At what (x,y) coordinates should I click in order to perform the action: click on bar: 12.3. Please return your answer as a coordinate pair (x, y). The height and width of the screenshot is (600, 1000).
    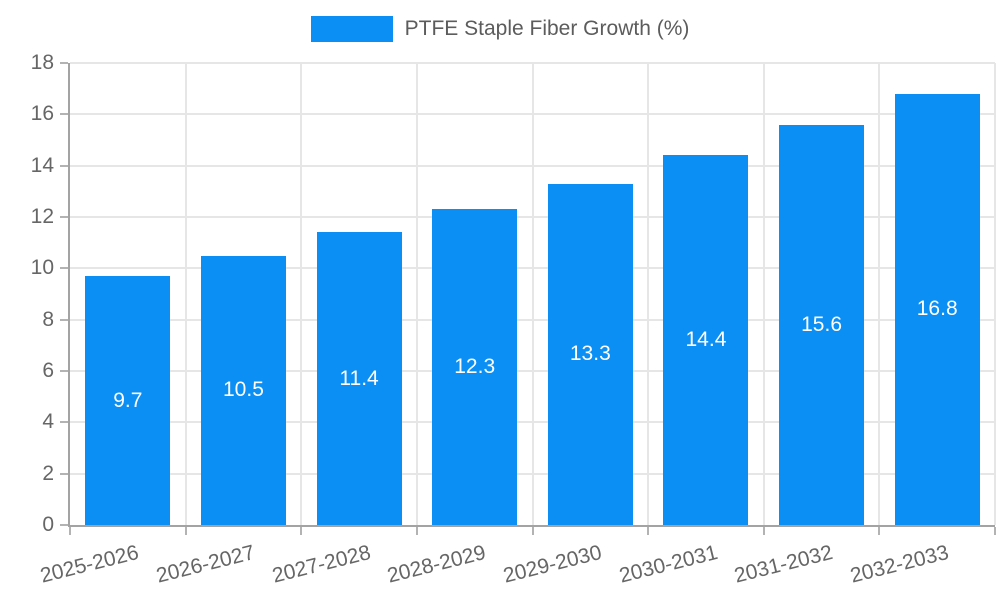
    Looking at the image, I should click on (475, 367).